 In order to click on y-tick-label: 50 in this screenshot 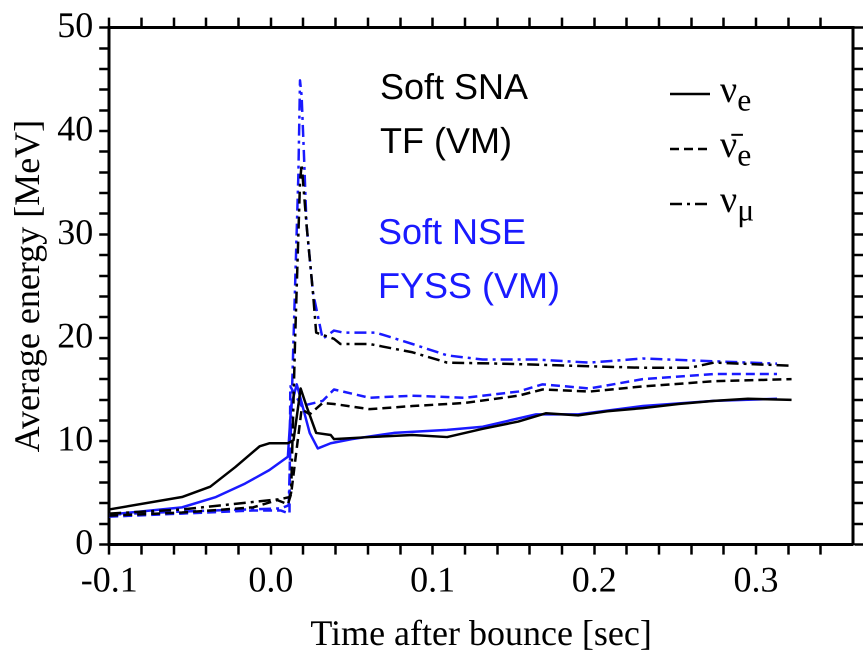, I will do `click(75, 25)`.